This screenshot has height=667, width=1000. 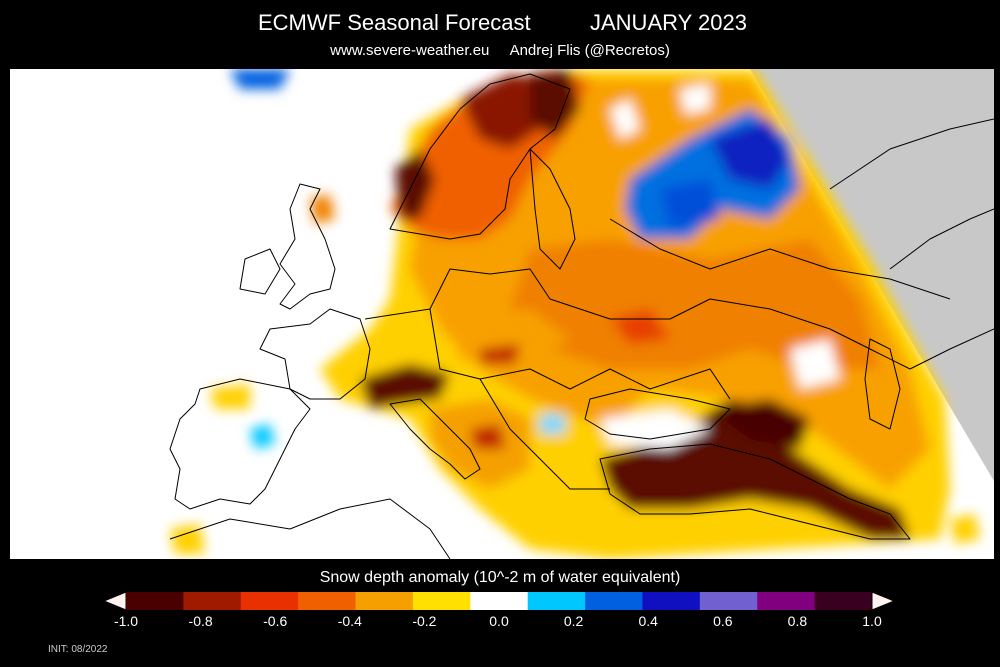 I want to click on colorbar-tick-label: -0.4, so click(x=349, y=621).